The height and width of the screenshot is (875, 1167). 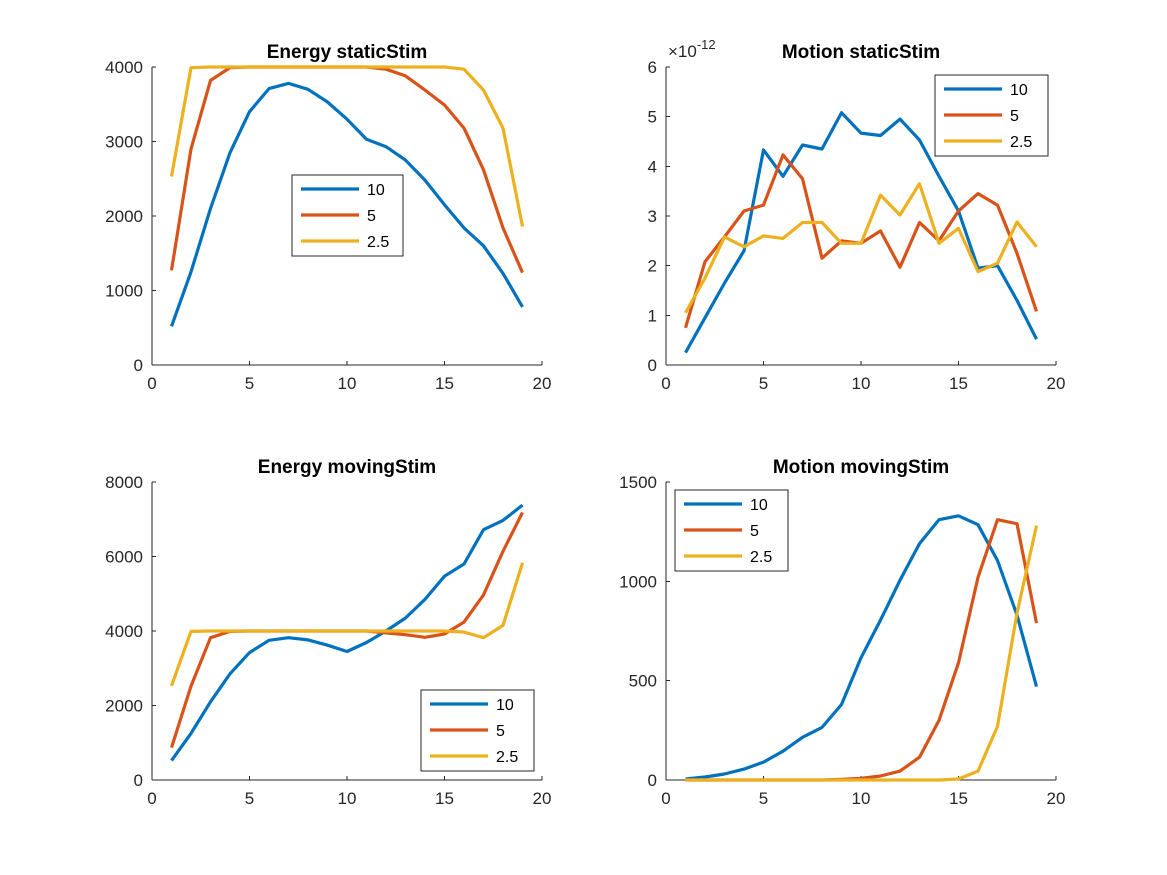 I want to click on y-tick-label: 4, so click(x=652, y=166).